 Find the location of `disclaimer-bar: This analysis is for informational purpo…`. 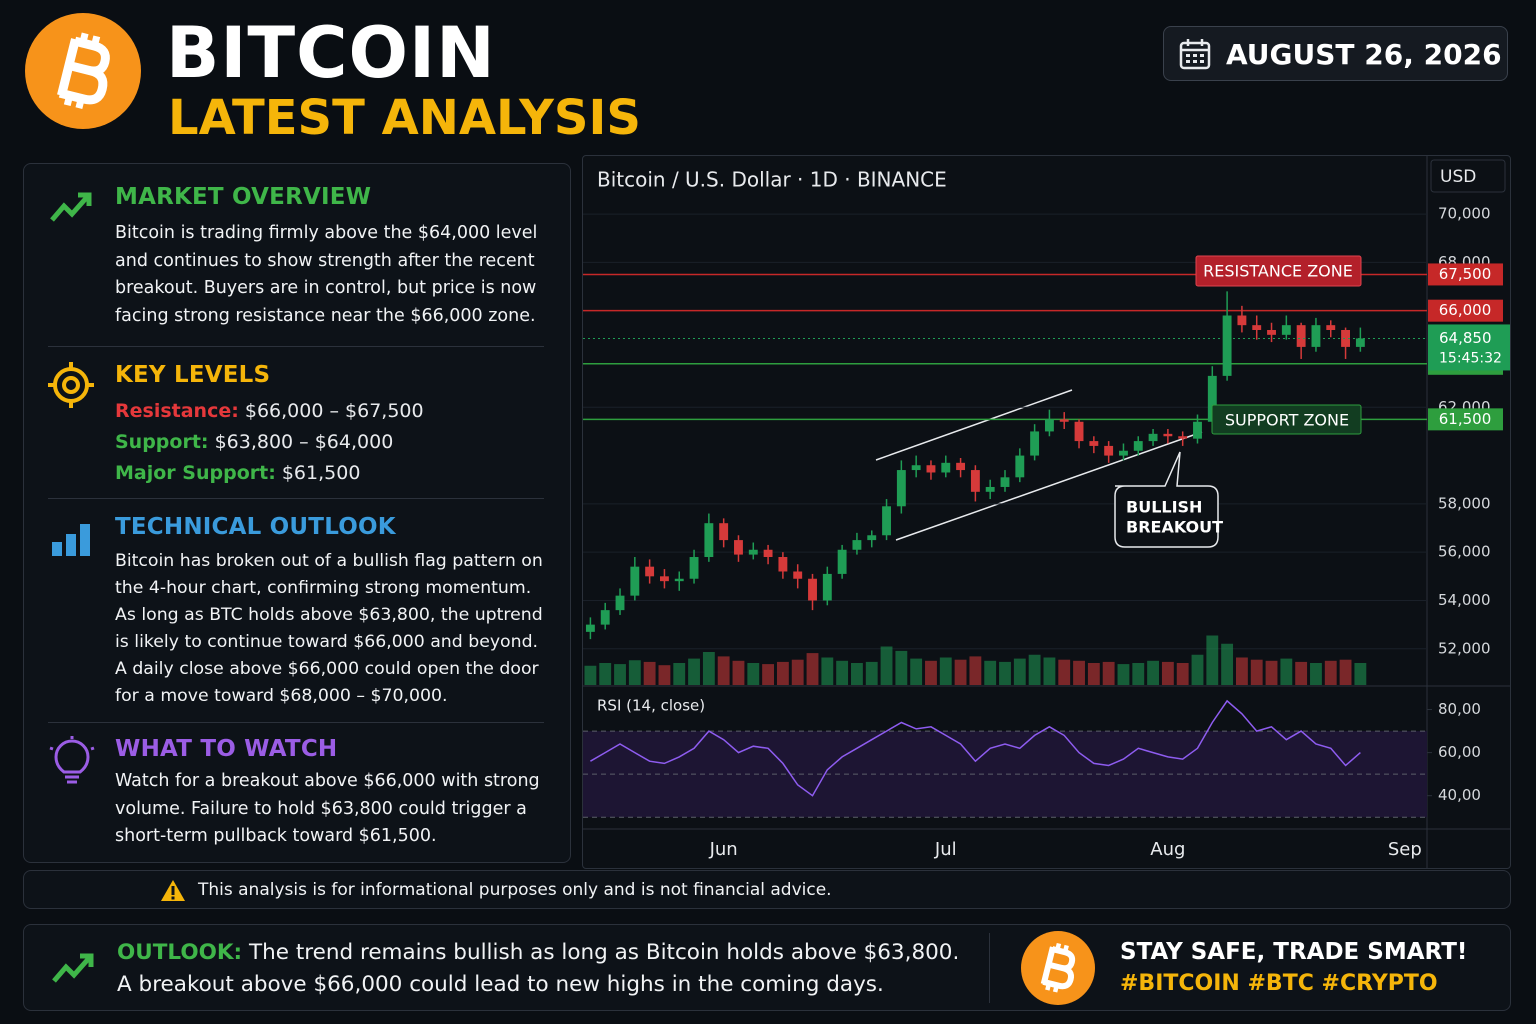

disclaimer-bar: This analysis is for informational purpo… is located at coordinates (767, 889).